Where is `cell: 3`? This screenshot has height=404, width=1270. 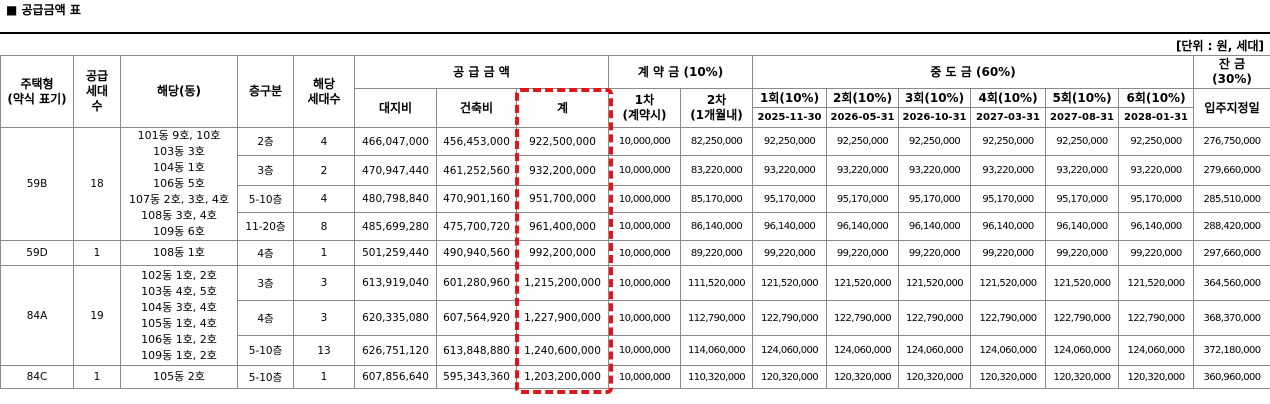
cell: 3 is located at coordinates (324, 283).